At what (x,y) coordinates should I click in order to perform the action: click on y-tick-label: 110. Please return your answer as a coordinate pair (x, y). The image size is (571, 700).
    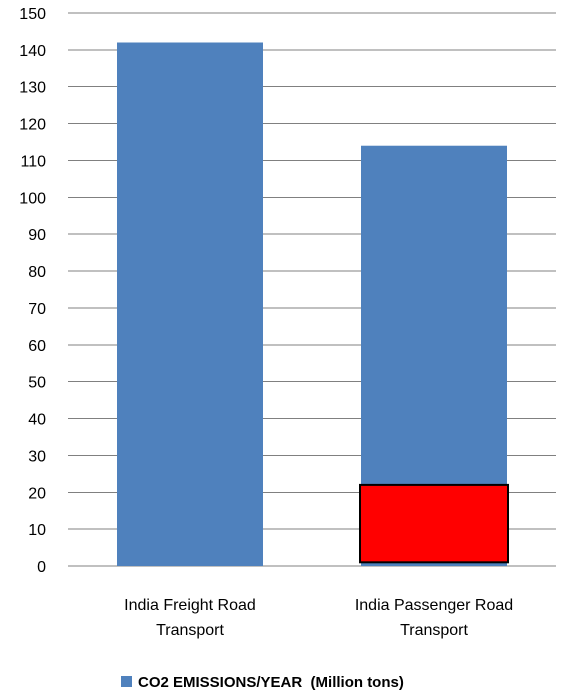
    Looking at the image, I should click on (33, 161).